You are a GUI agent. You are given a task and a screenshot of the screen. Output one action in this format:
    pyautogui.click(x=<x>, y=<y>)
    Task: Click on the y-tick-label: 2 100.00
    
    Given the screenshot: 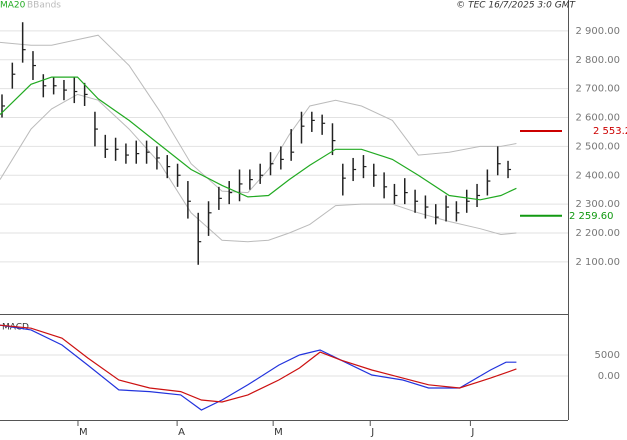 What is the action you would take?
    pyautogui.click(x=597, y=262)
    